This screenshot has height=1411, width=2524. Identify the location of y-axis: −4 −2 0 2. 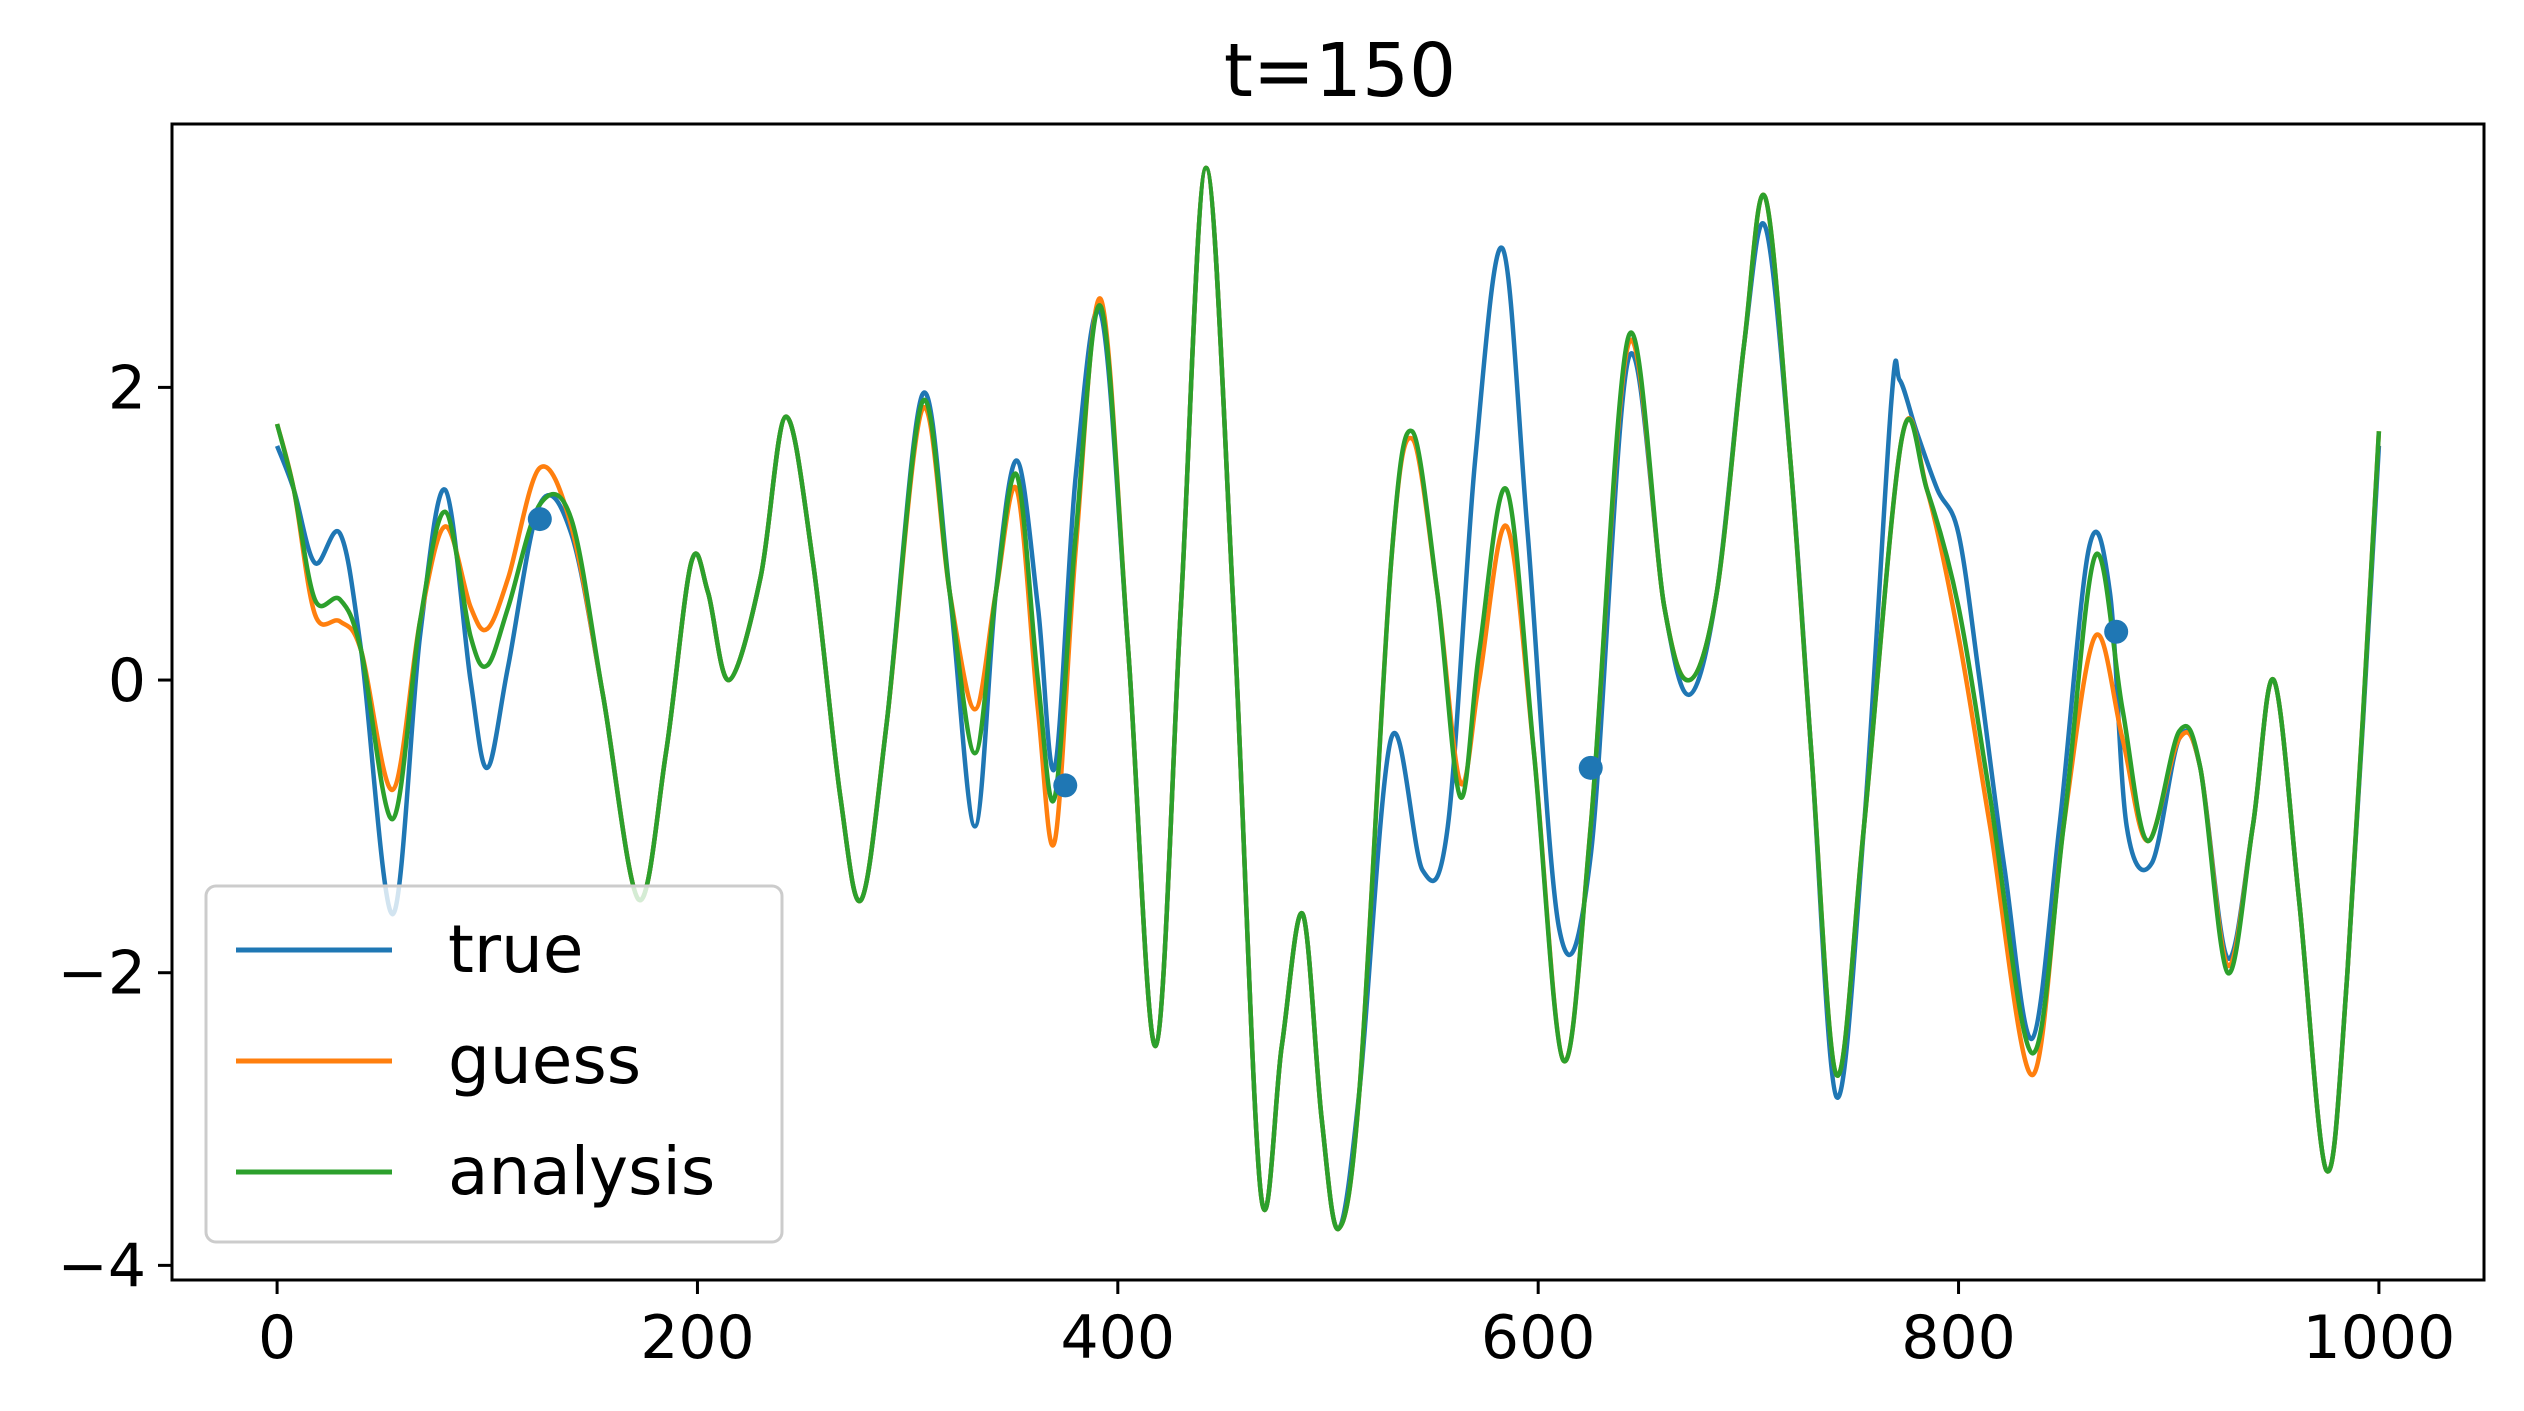
(115, 827).